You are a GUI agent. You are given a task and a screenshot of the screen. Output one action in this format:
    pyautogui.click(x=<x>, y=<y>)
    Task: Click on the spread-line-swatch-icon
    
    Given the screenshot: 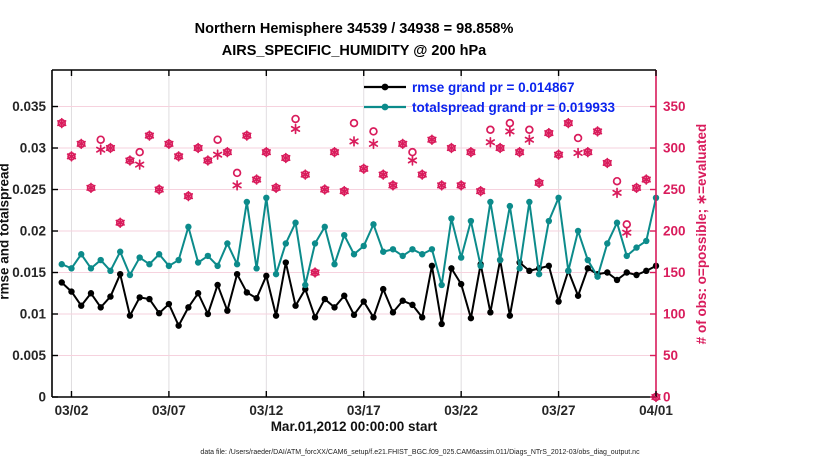 What is the action you would take?
    pyautogui.click(x=385, y=107)
    